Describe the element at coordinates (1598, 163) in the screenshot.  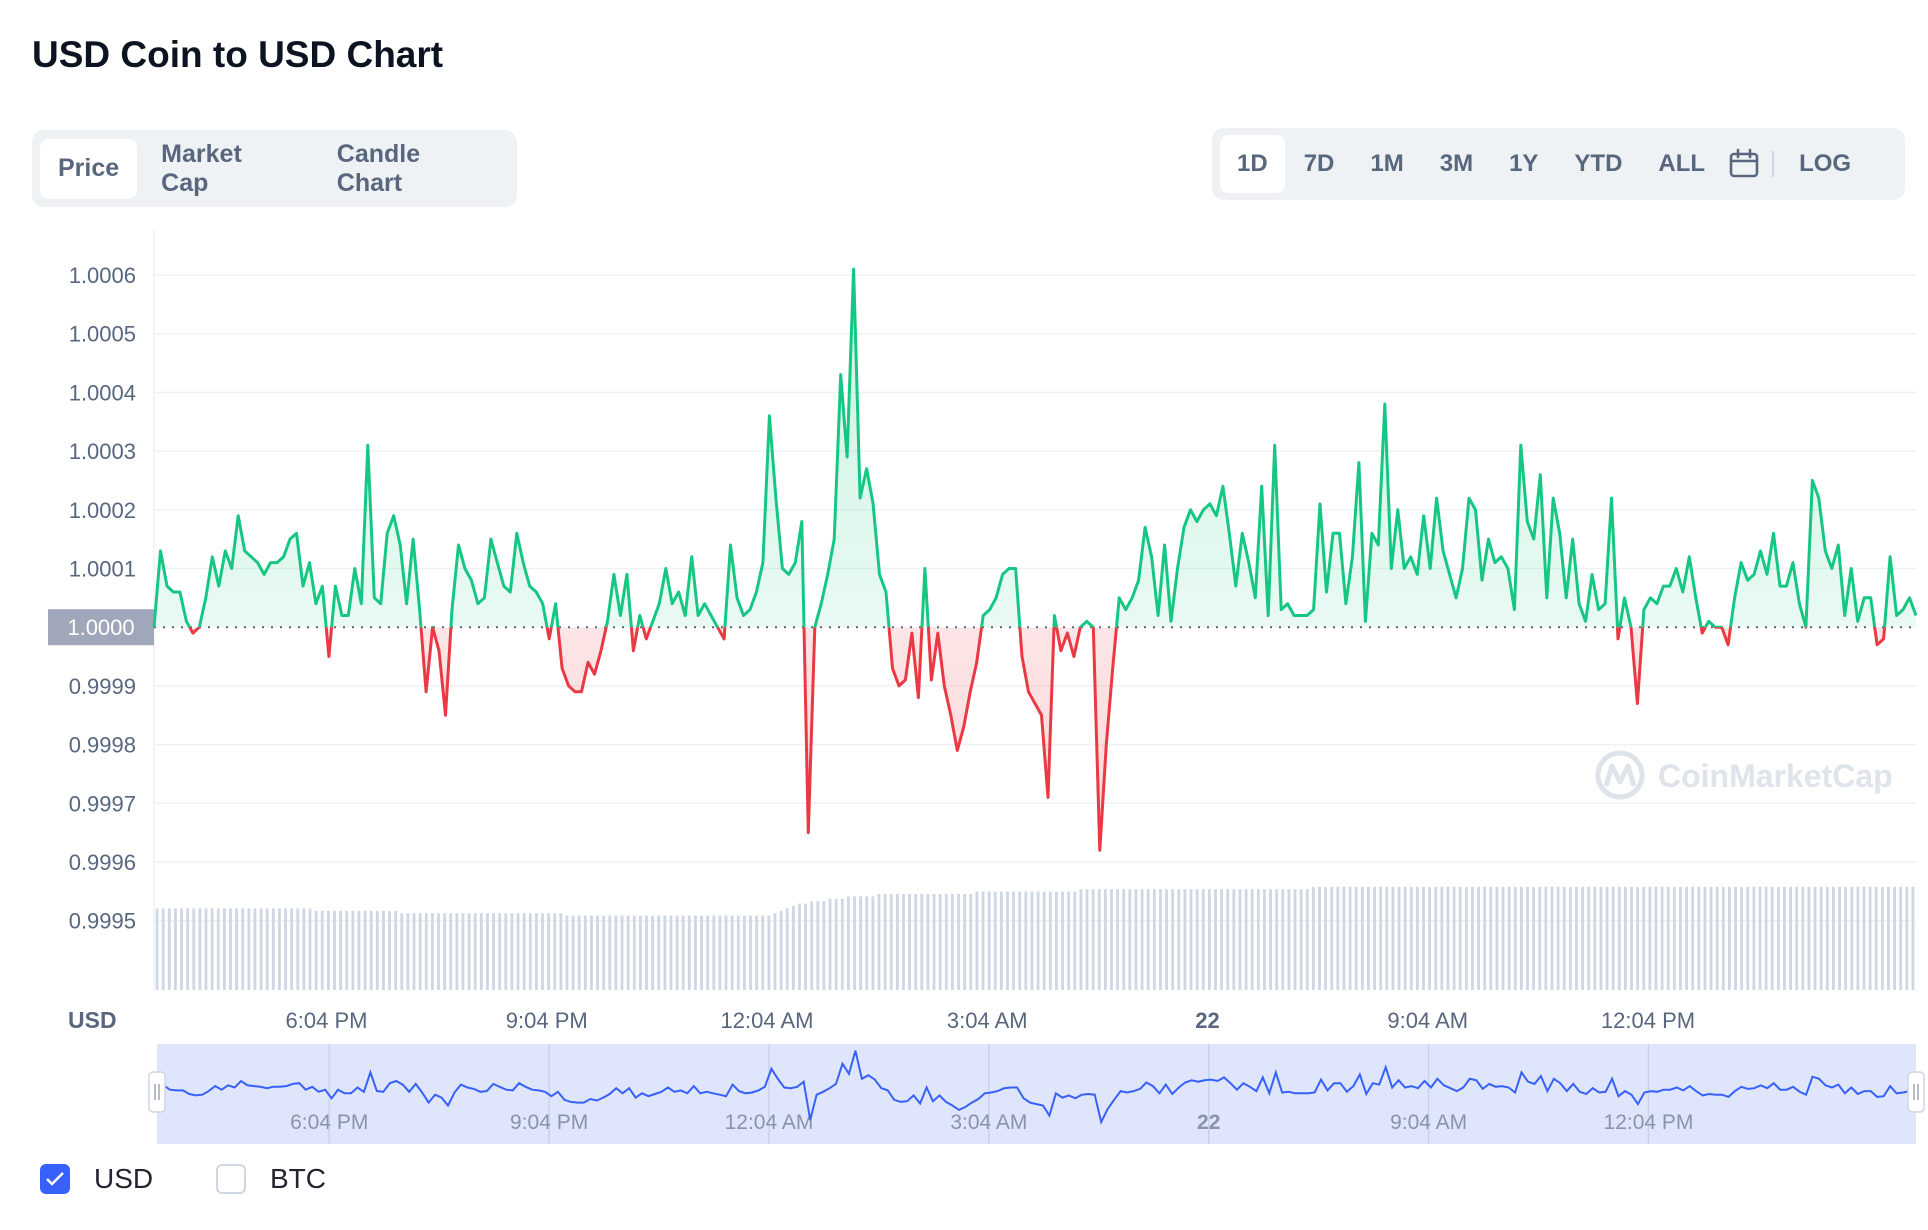
I see `range-ytd-button: YTD` at that location.